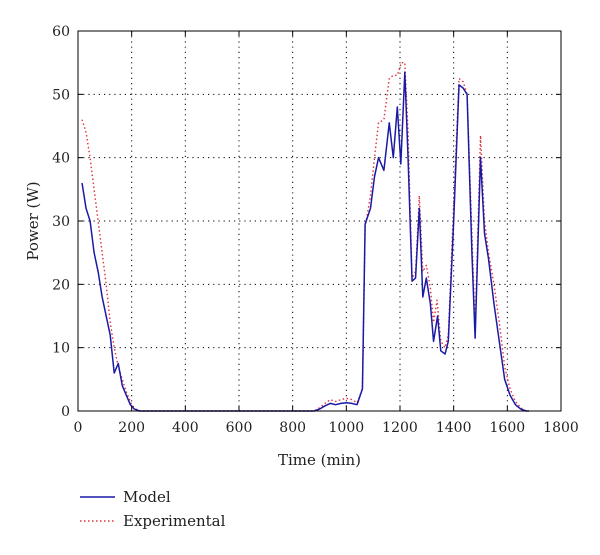 The height and width of the screenshot is (555, 600). What do you see at coordinates (239, 428) in the screenshot?
I see `x-tick-label: 600` at bounding box center [239, 428].